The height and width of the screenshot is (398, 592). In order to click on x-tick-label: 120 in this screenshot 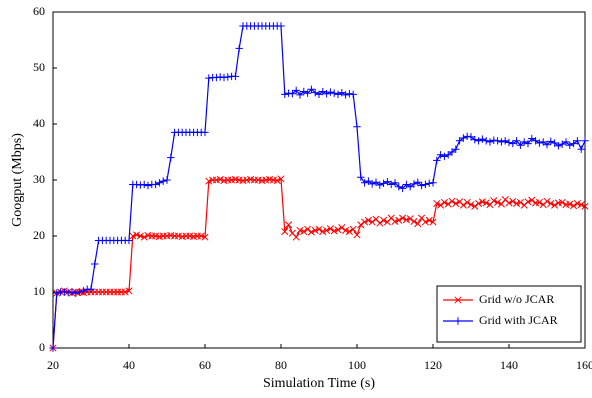, I will do `click(433, 365)`.